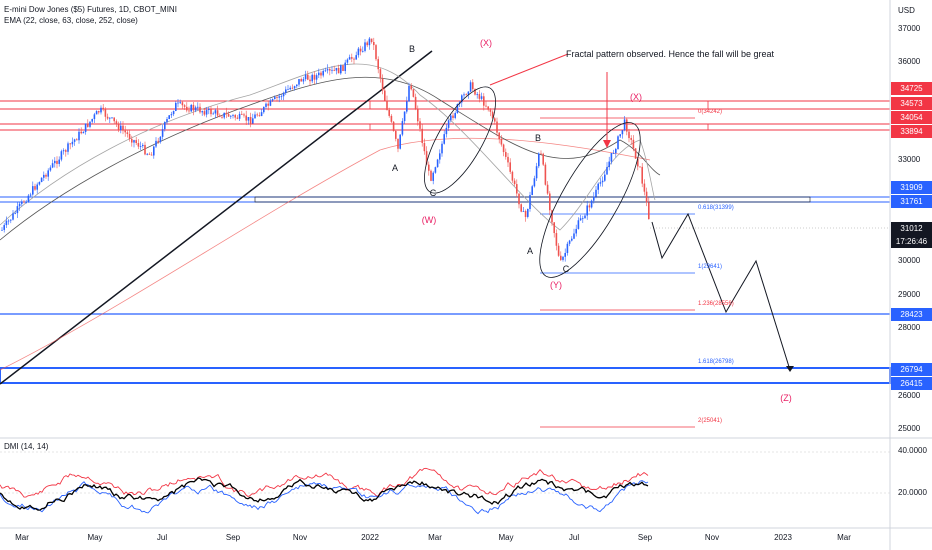 The width and height of the screenshot is (932, 550). What do you see at coordinates (538, 138) in the screenshot?
I see `wave-label-b2: B` at bounding box center [538, 138].